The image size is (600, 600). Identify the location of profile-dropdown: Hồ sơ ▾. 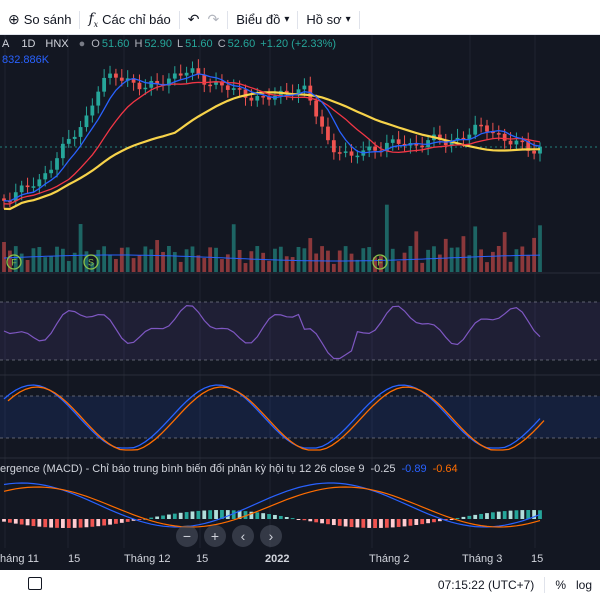
(328, 19).